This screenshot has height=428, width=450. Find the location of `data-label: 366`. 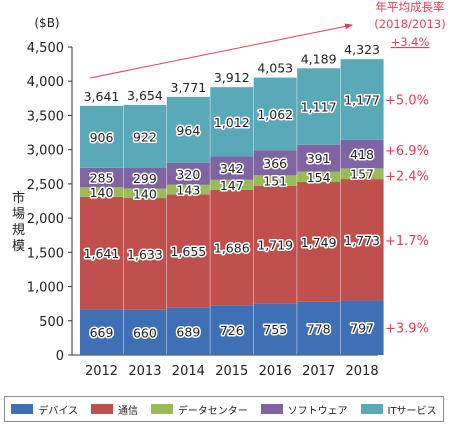

data-label: 366 is located at coordinates (275, 163).